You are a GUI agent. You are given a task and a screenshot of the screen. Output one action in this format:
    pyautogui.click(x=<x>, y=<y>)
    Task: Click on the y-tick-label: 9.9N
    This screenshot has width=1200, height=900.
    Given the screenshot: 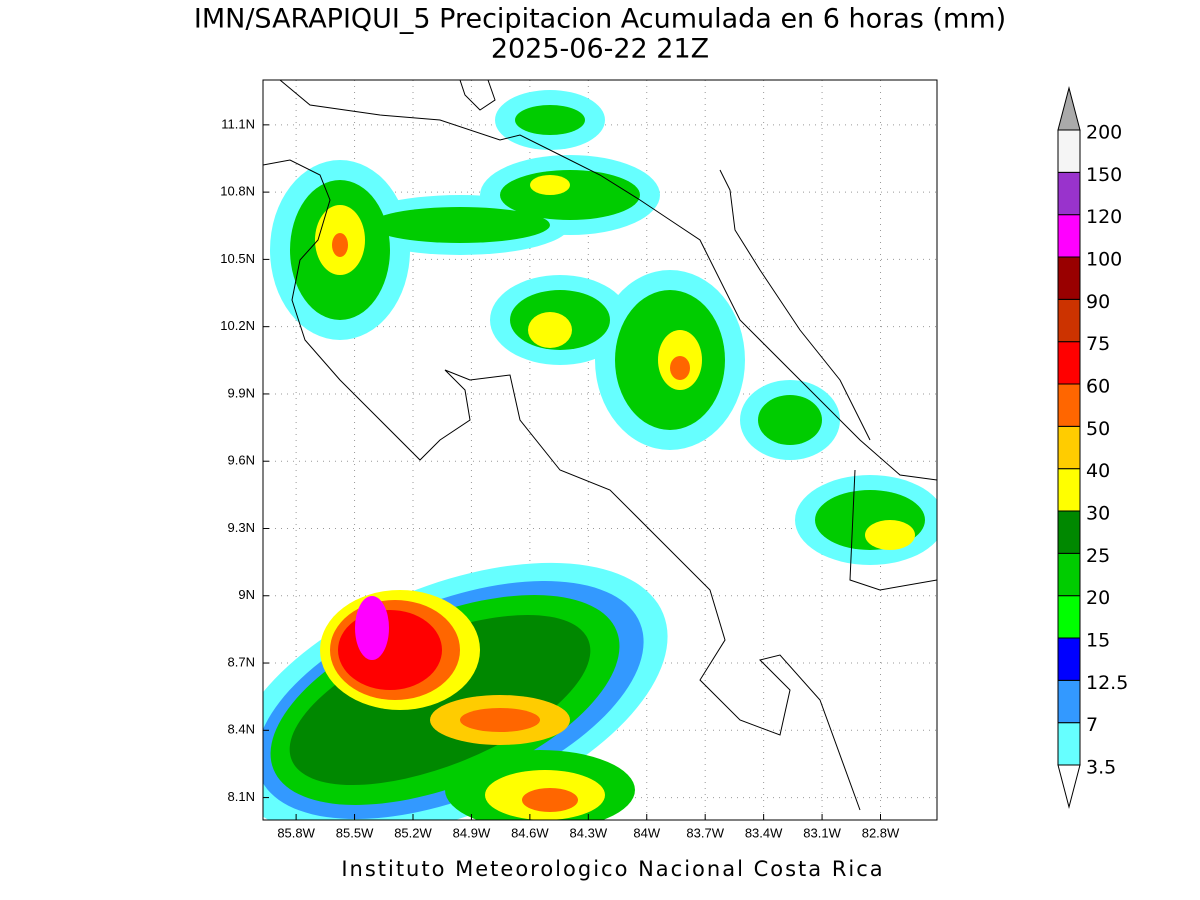 What is the action you would take?
    pyautogui.click(x=241, y=392)
    